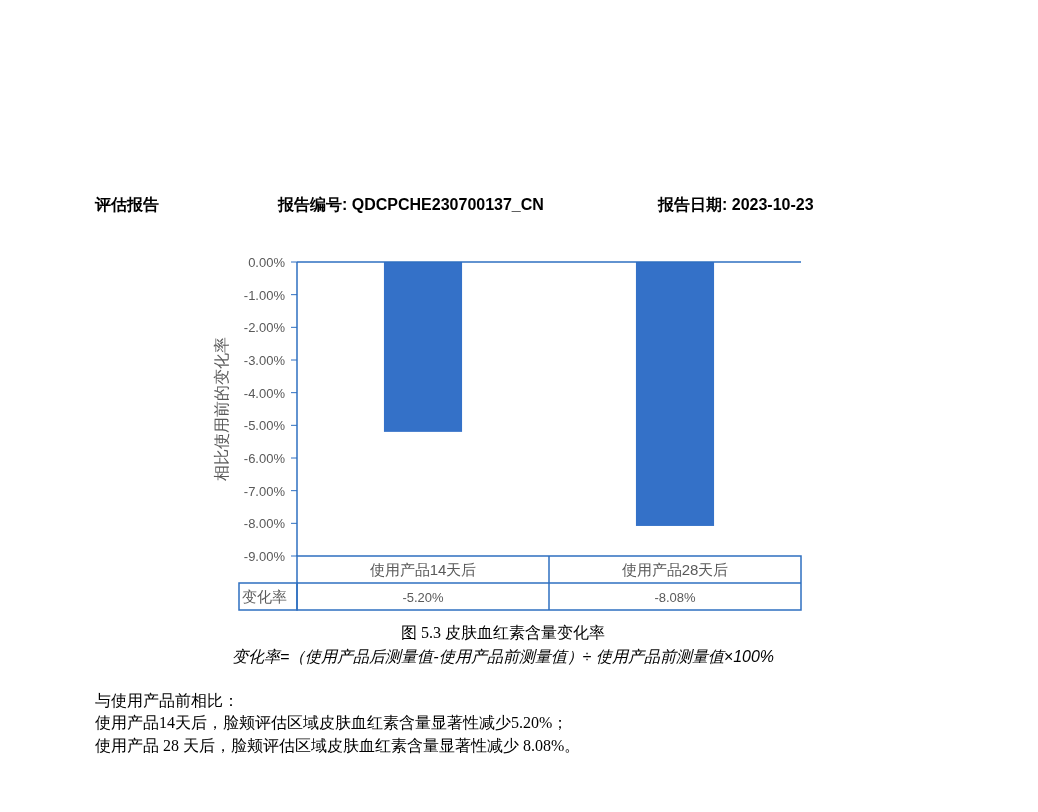  What do you see at coordinates (503, 632) in the screenshot?
I see `text: 图 5.3 皮肤血红素含量变化率` at bounding box center [503, 632].